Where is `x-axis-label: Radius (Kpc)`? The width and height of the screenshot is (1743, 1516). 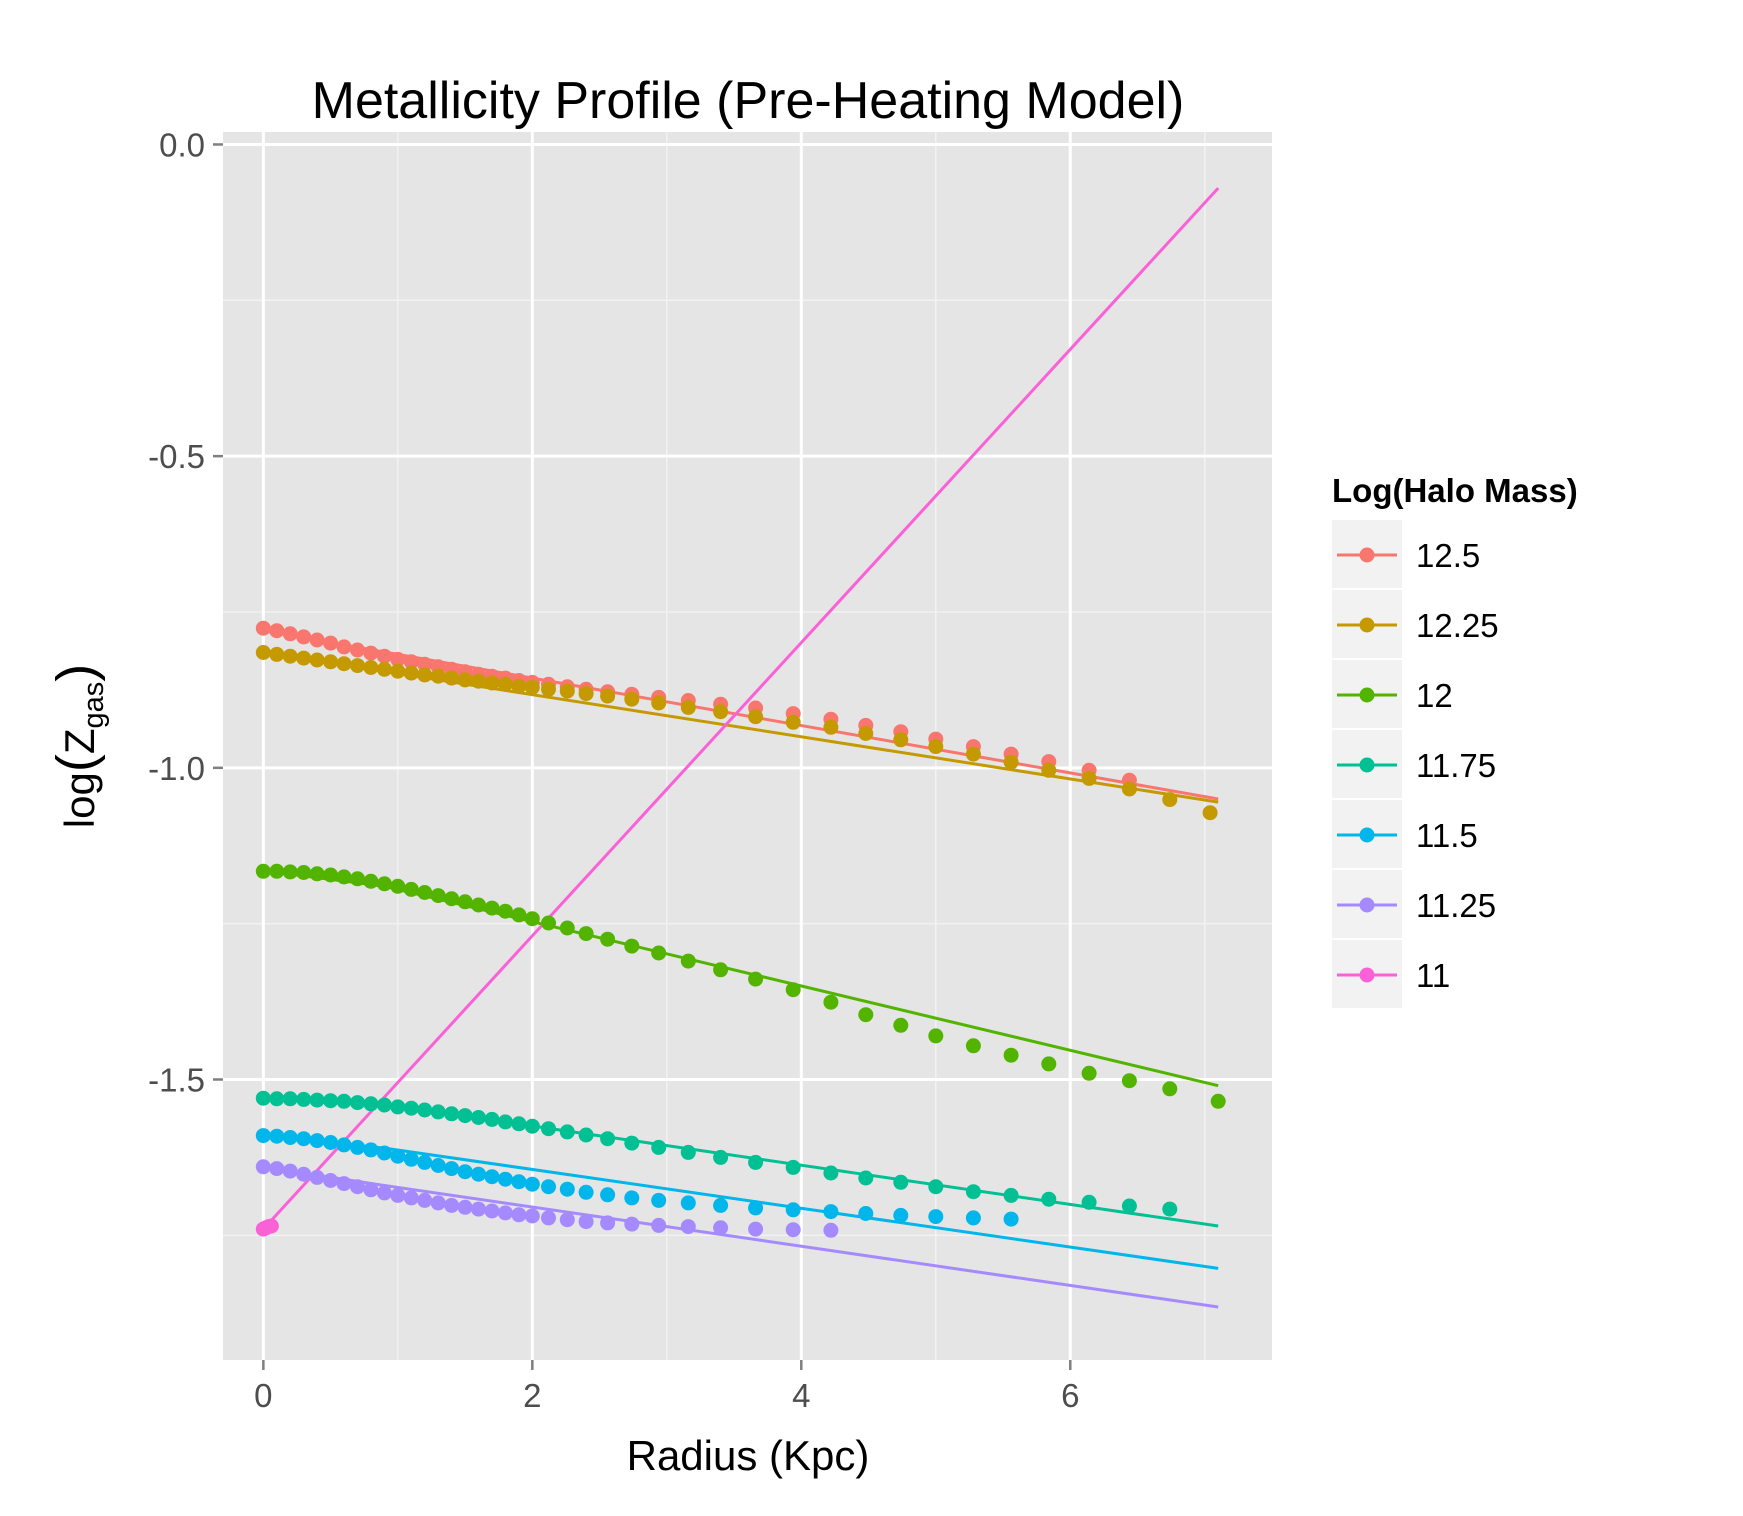 x-axis-label: Radius (Kpc) is located at coordinates (748, 1455).